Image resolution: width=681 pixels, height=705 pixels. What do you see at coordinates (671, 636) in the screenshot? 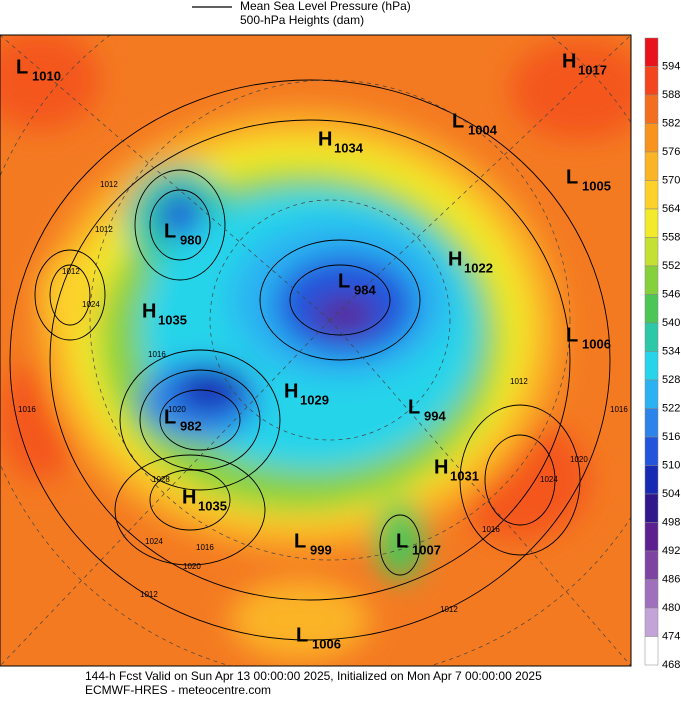
I see `colorbar-label: 474` at bounding box center [671, 636].